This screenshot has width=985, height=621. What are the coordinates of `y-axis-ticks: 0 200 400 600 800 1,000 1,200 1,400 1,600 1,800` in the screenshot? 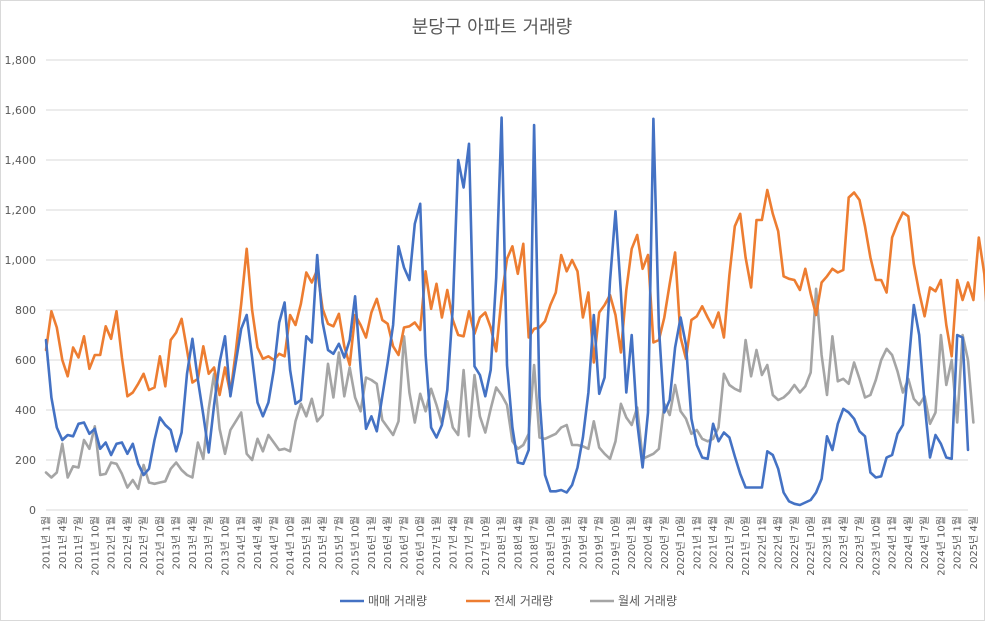 It's located at (21, 285).